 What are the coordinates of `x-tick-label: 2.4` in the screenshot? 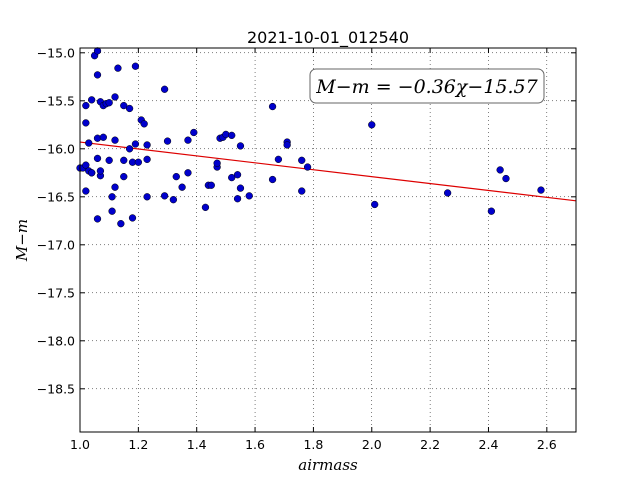 It's located at (489, 444).